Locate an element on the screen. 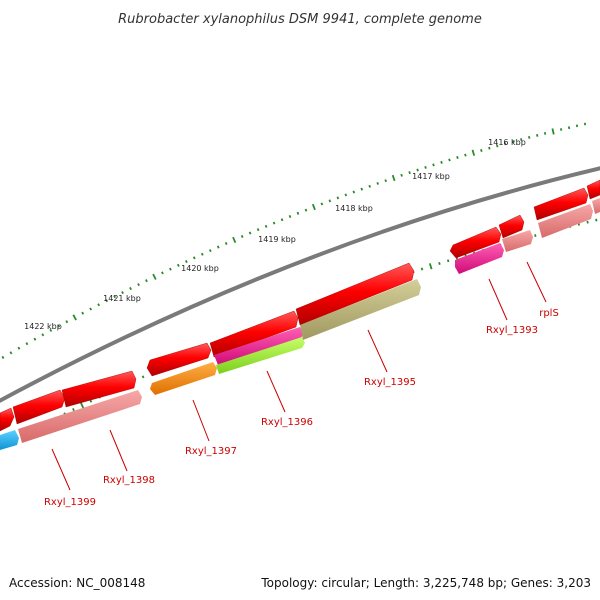 Image resolution: width=600 pixels, height=600 pixels. scale-label-1416: 1416 kbp is located at coordinates (507, 142).